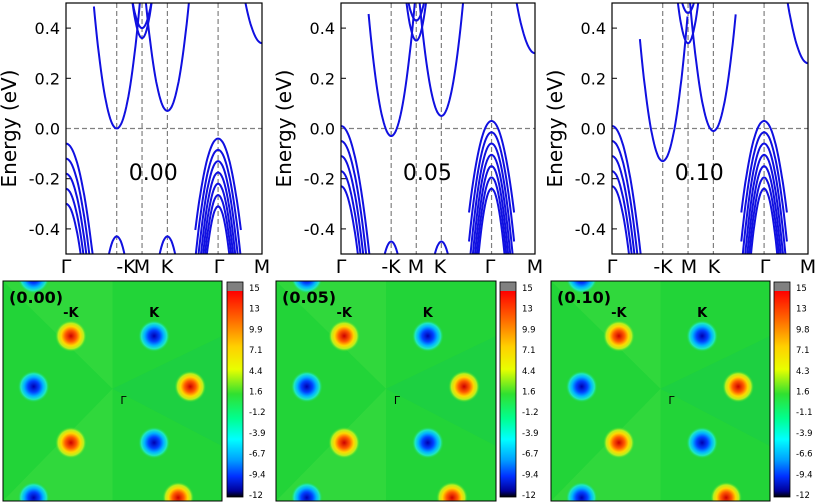 The width and height of the screenshot is (817, 504). Describe the element at coordinates (804, 455) in the screenshot. I see `colorbar-tick-label: -6.6` at that location.